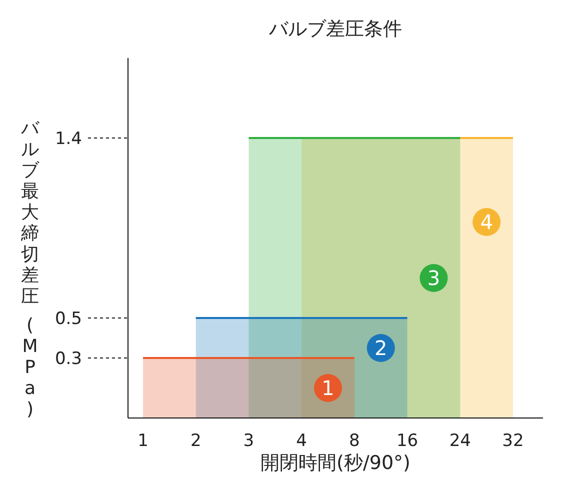 This screenshot has width=585, height=502. Describe the element at coordinates (248, 441) in the screenshot. I see `x-tick-label: 3` at that location.